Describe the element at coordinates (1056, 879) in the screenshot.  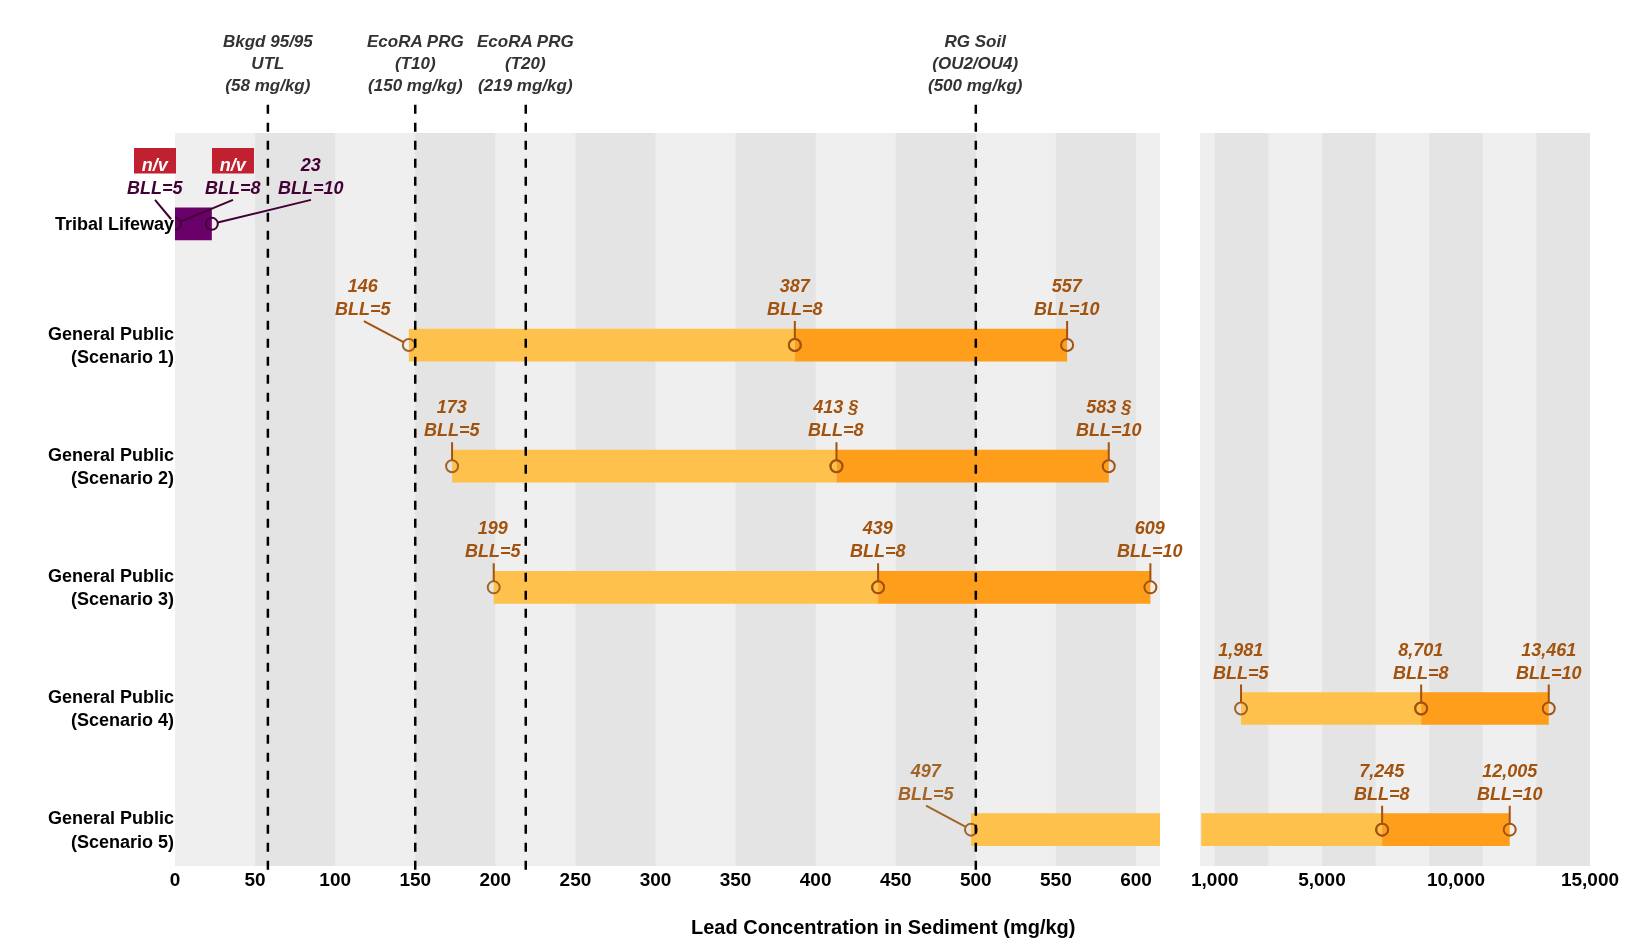
I see `x-tick-label: 550` at that location.